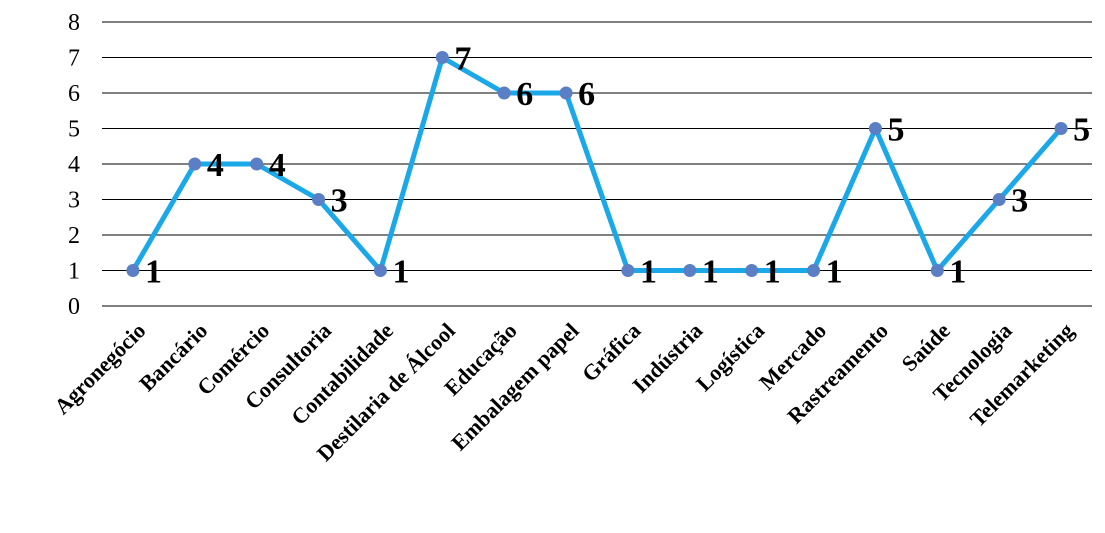 Image resolution: width=1105 pixels, height=533 pixels. What do you see at coordinates (74, 59) in the screenshot?
I see `y-tick-label: 7` at bounding box center [74, 59].